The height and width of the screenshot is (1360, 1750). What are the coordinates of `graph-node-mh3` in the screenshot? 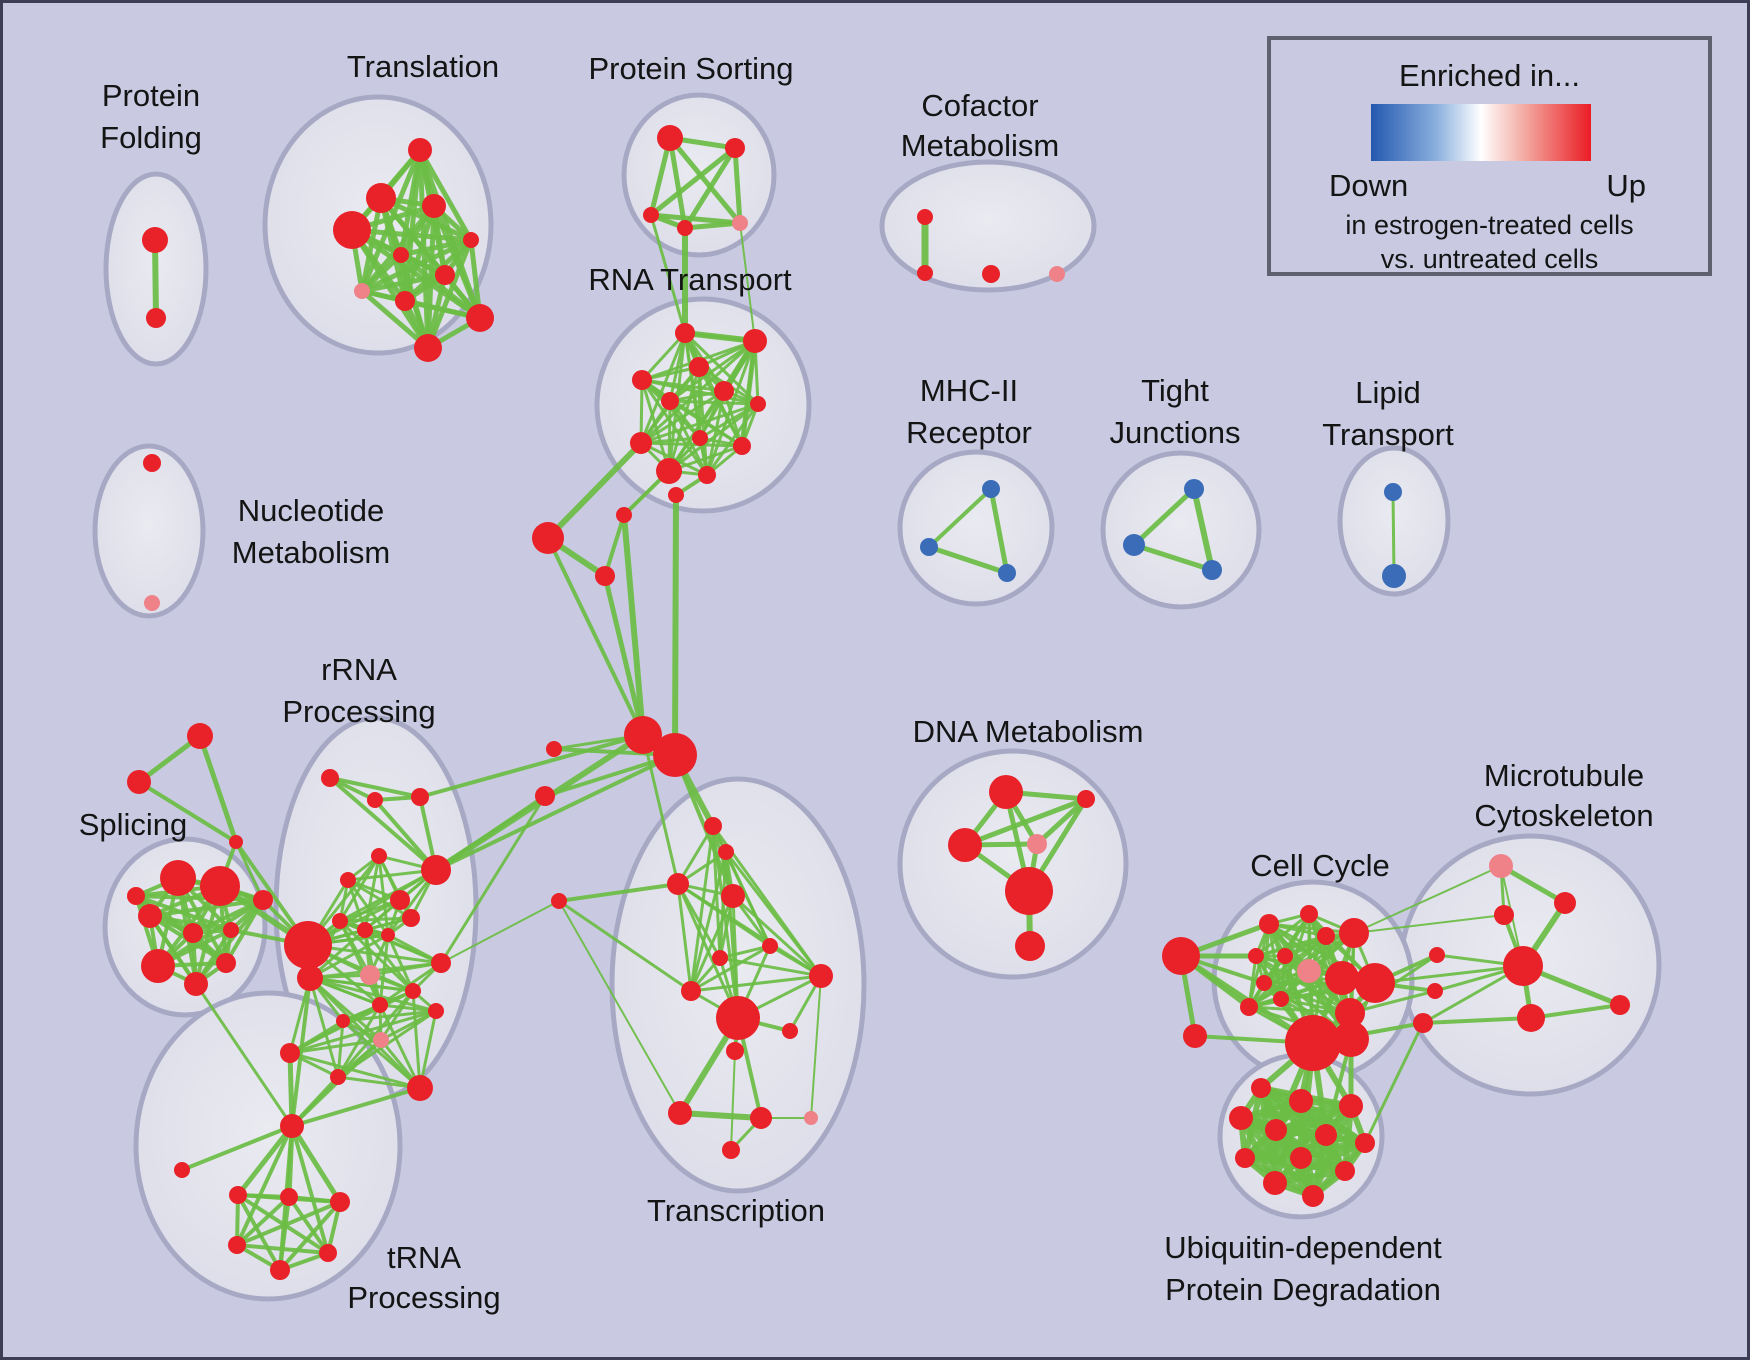 It's located at (1007, 573).